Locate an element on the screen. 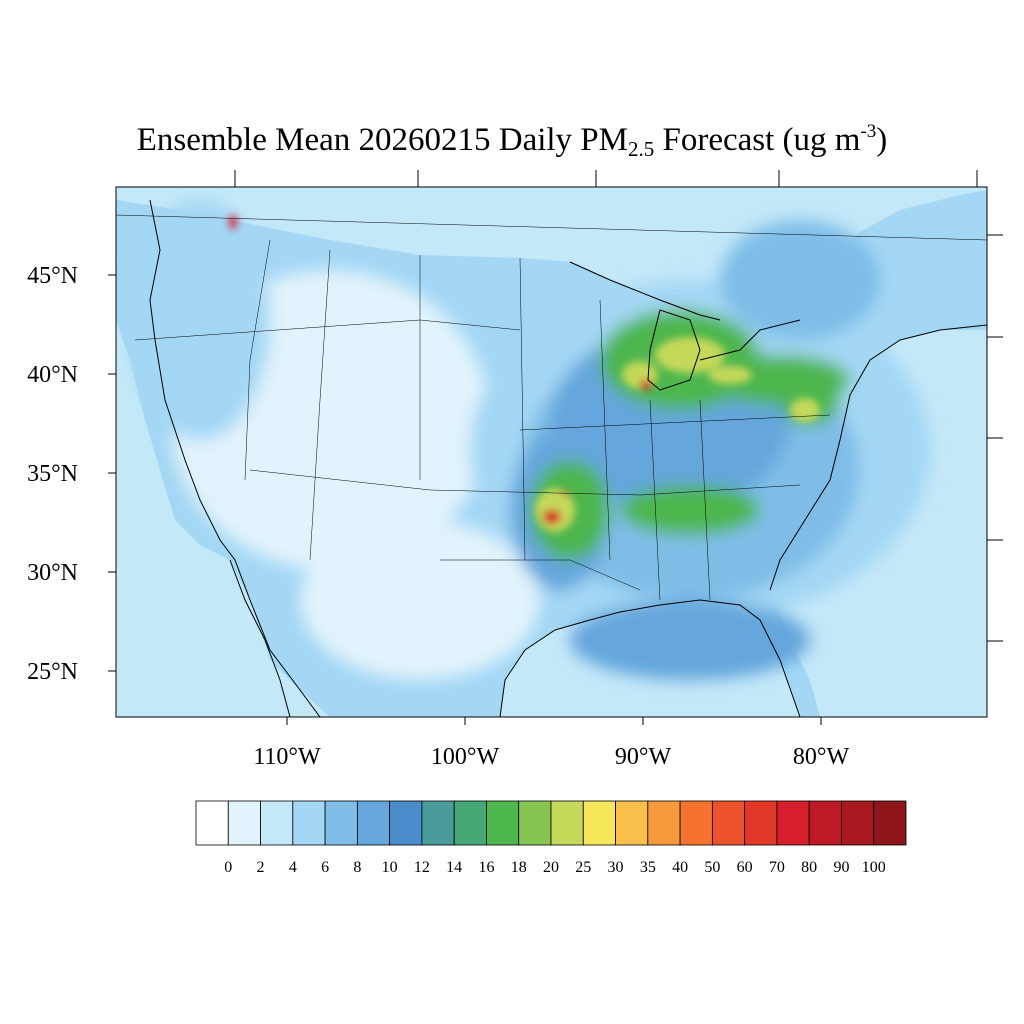 The height and width of the screenshot is (1024, 1024). colorbar-label: 40 is located at coordinates (680, 867).